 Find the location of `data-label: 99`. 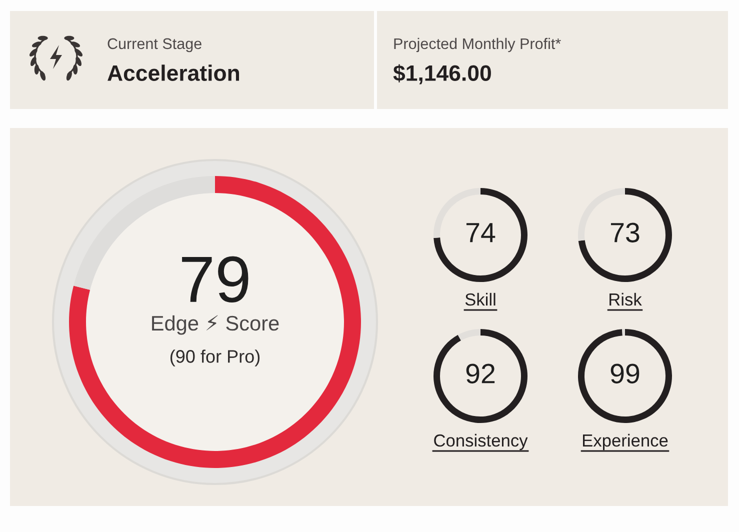

data-label: 99 is located at coordinates (625, 374).